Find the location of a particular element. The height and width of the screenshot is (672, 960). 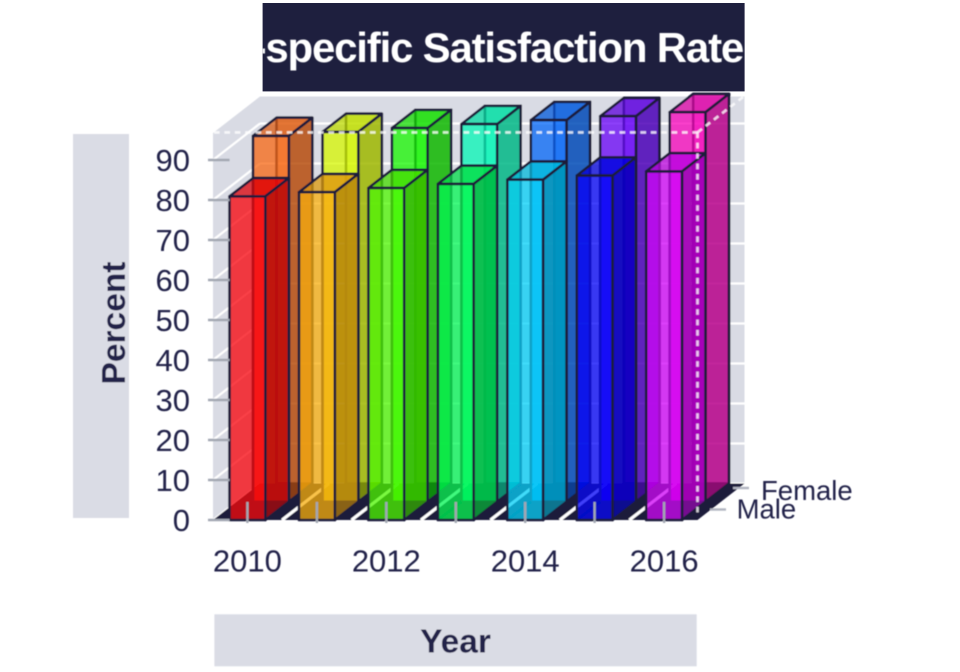

svg-text: 40 is located at coordinates (173, 360).